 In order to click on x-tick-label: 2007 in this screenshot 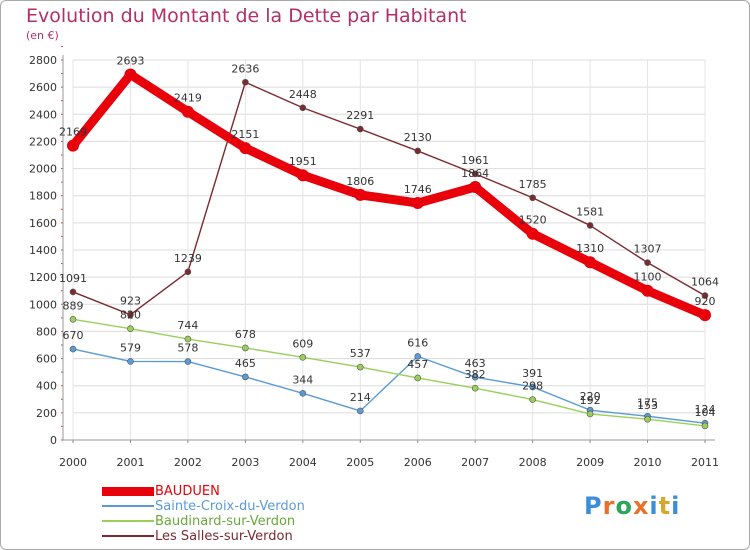, I will do `click(475, 462)`.